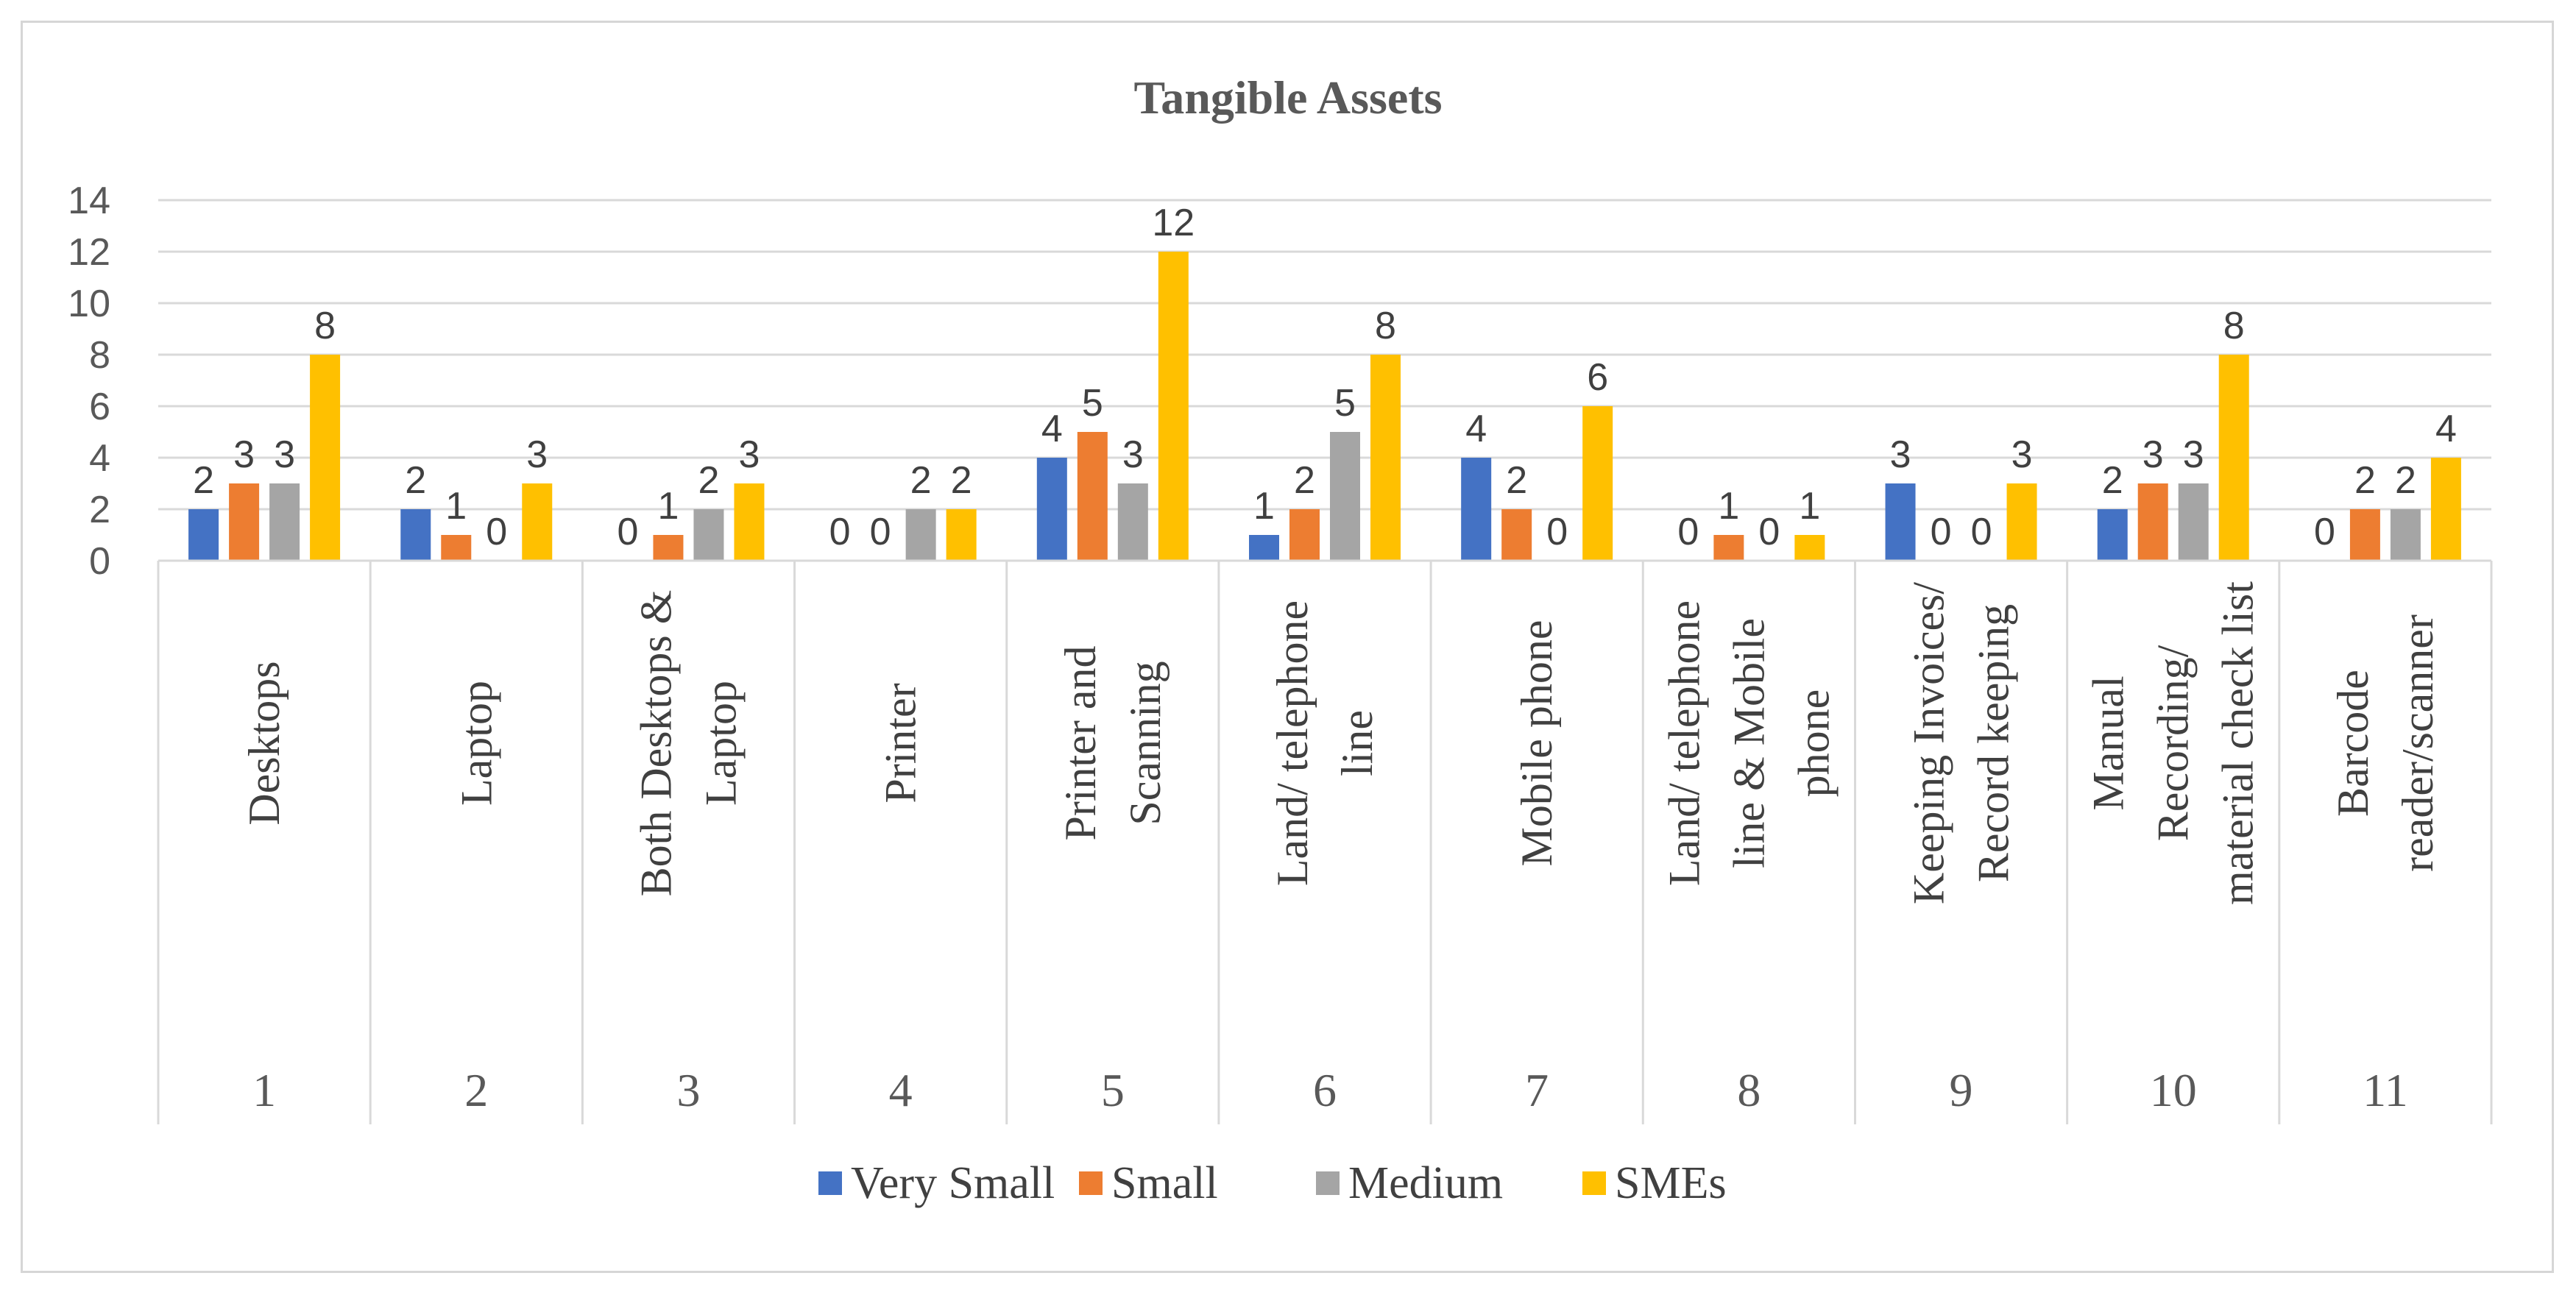 This screenshot has width=2576, height=1298. I want to click on category-label-line: line, so click(1357, 743).